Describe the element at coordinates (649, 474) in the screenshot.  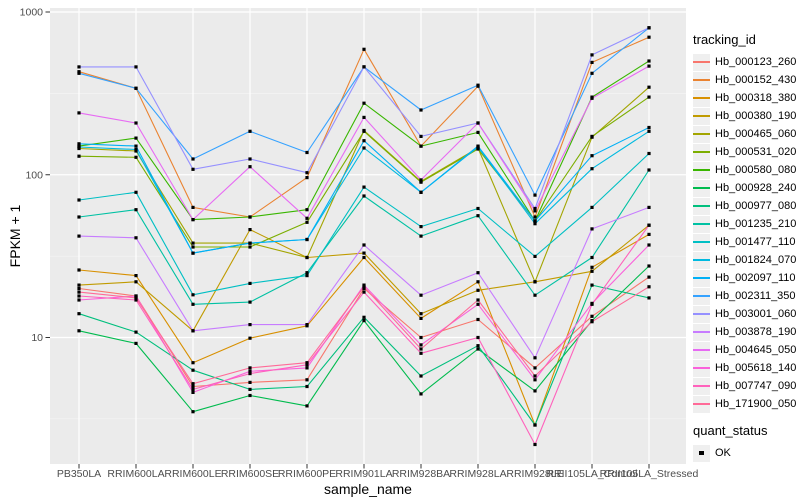
I see `x-tick-label: RRII105LA_Stressed` at that location.